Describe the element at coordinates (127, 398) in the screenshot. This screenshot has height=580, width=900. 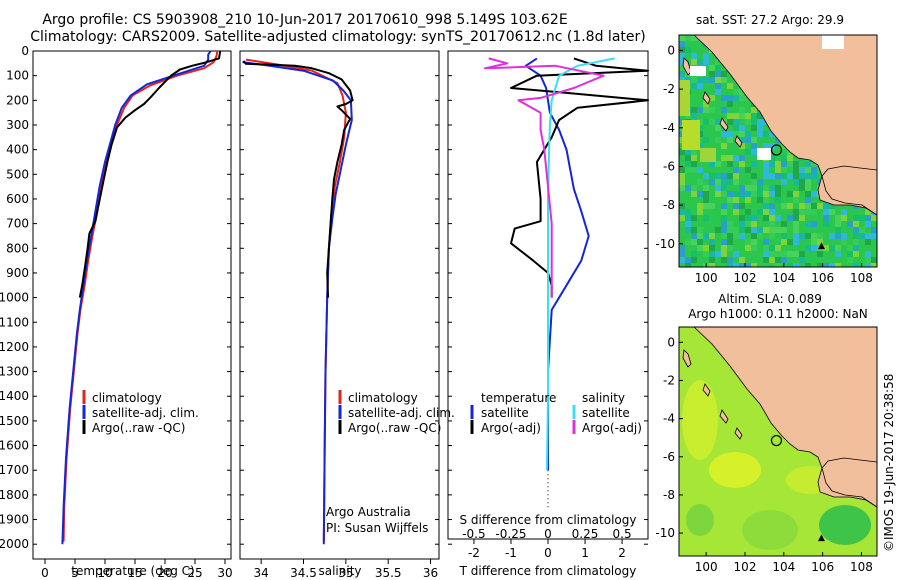
I see `legend-label-climatology: climatology` at that location.